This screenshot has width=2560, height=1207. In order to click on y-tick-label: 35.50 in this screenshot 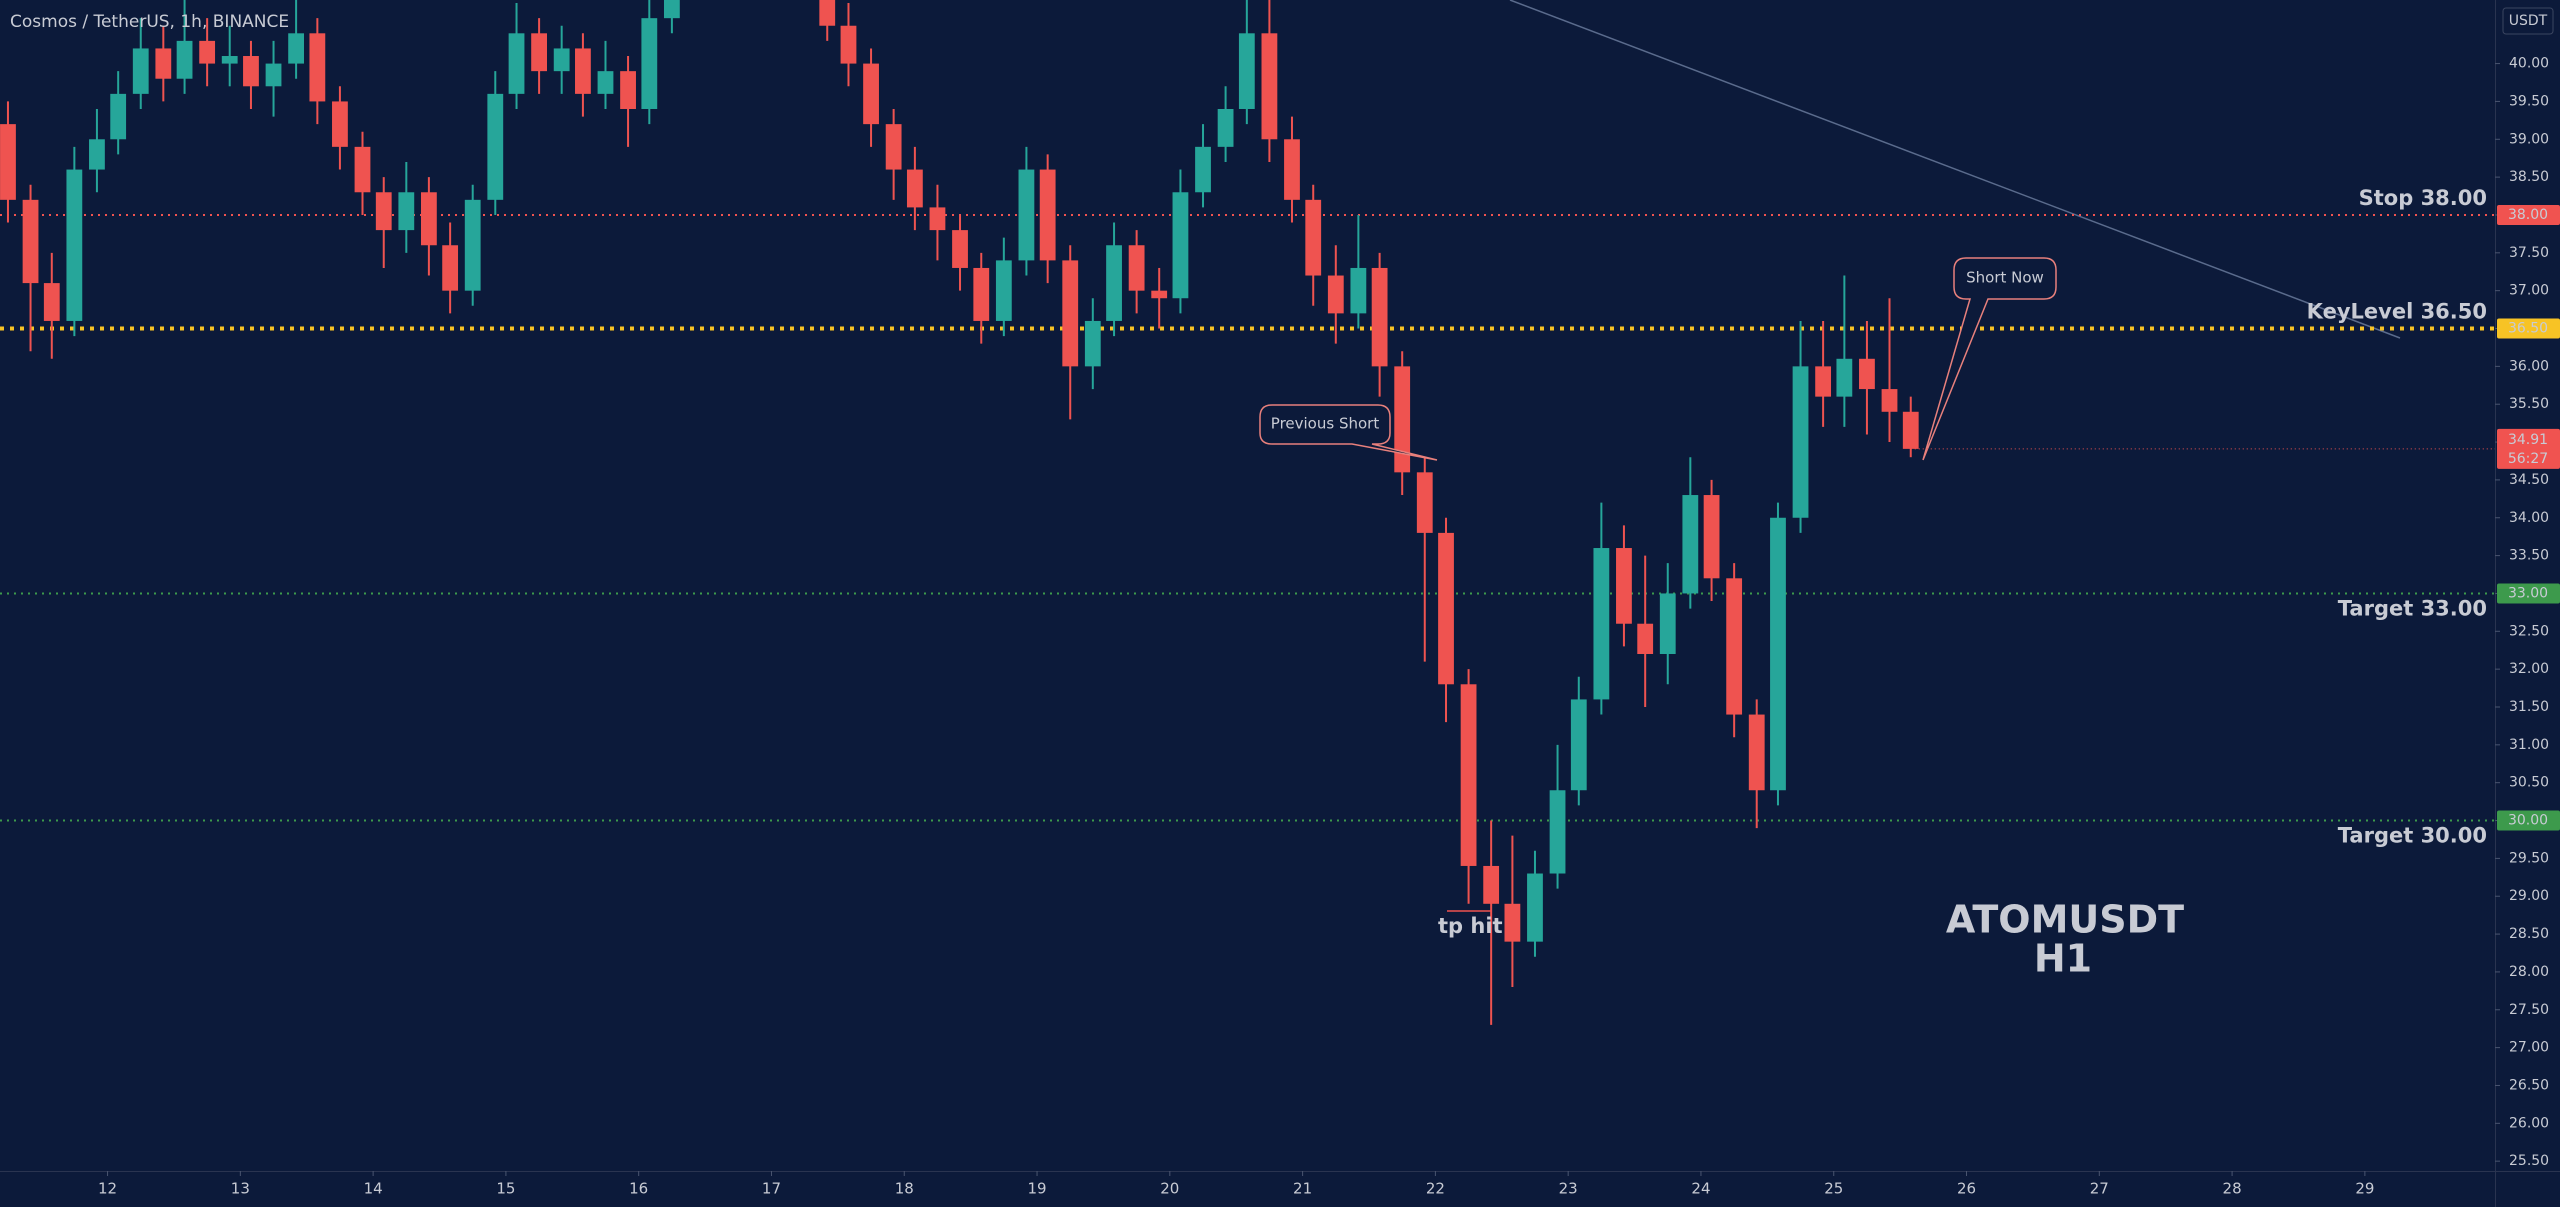, I will do `click(2529, 404)`.